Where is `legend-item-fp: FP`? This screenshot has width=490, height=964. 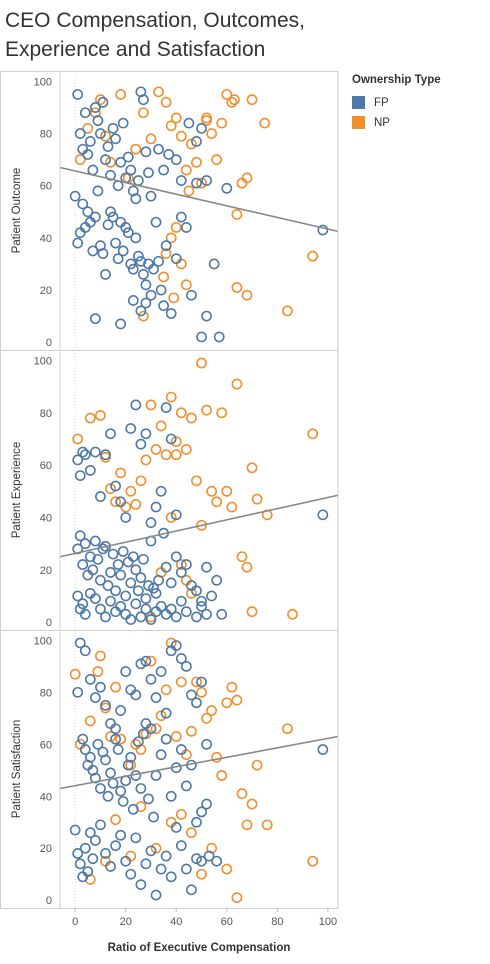
legend-item-fp: FP is located at coordinates (420, 102).